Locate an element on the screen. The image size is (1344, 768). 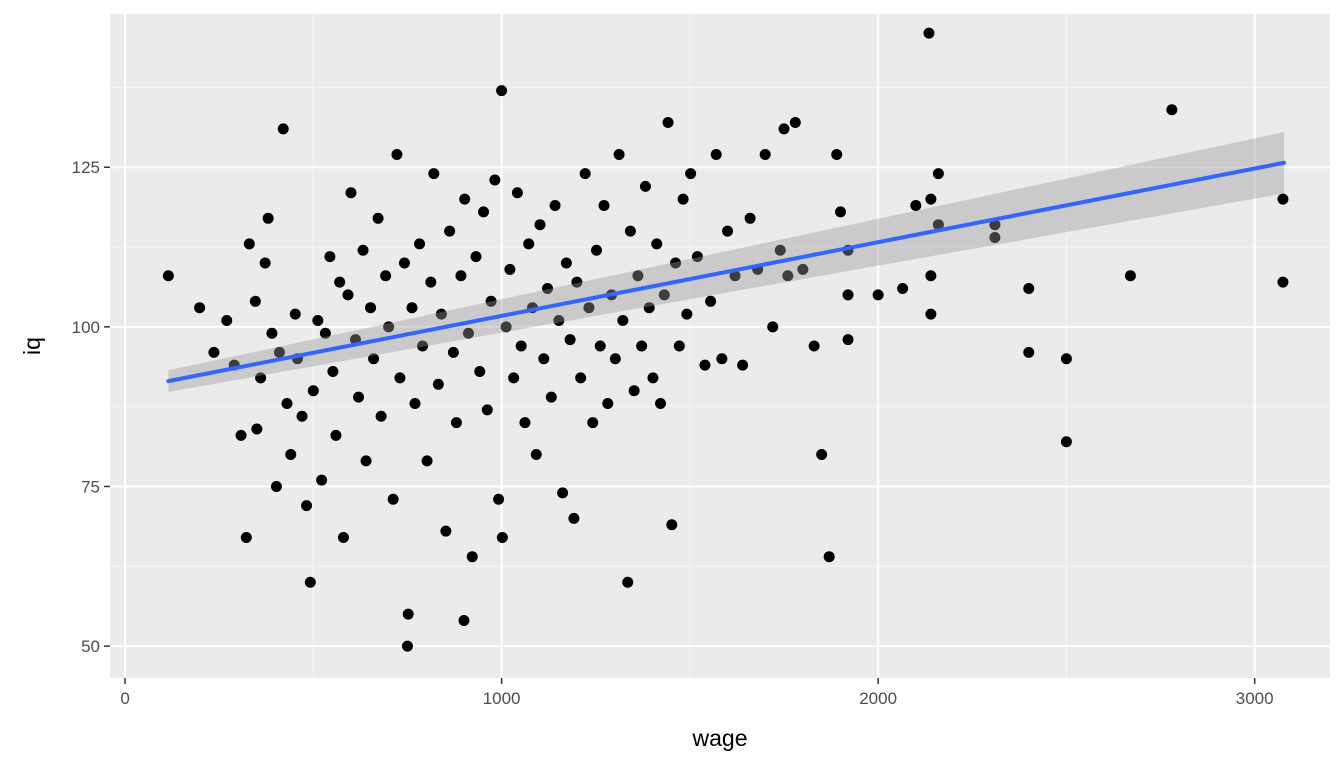
x-tick-label: 3000 is located at coordinates (1255, 698).